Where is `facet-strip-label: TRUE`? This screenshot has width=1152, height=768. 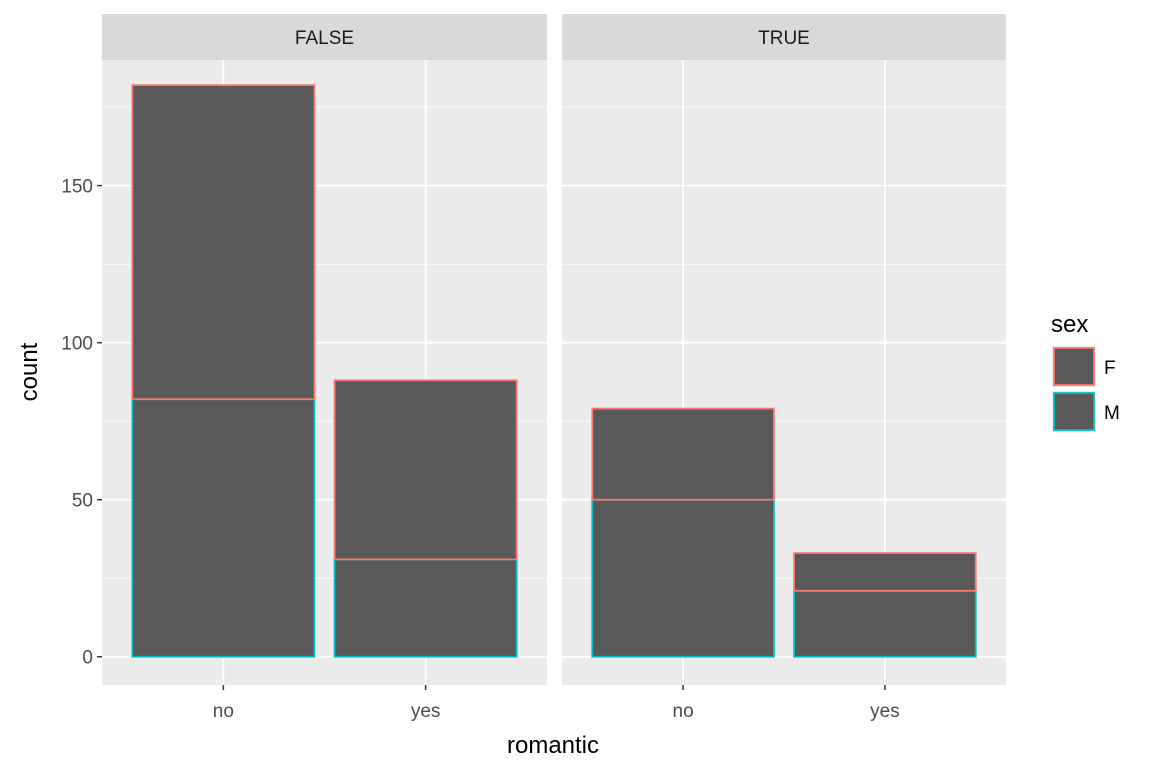 facet-strip-label: TRUE is located at coordinates (784, 38).